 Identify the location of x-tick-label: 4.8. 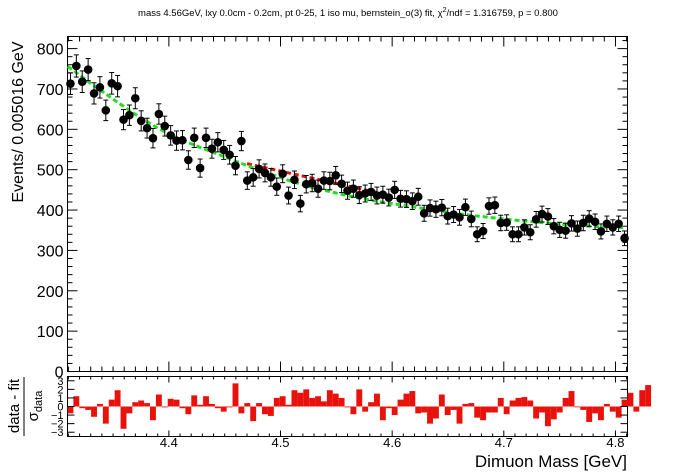
(615, 442).